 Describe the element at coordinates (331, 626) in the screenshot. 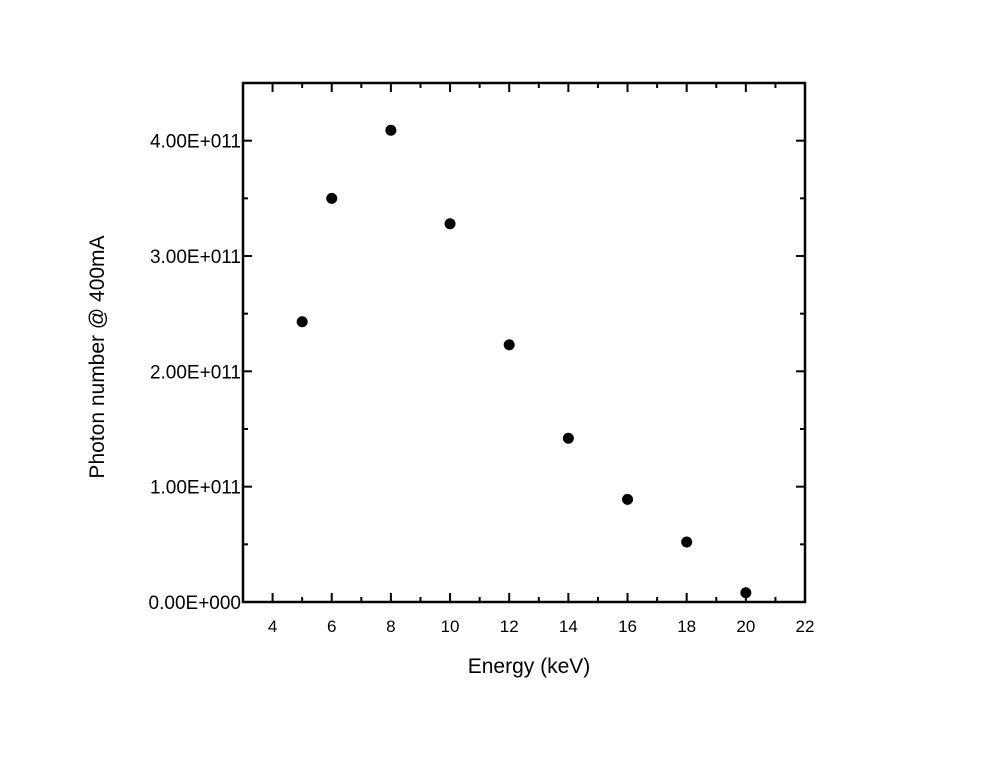

I see `x-tick-label: 6` at that location.